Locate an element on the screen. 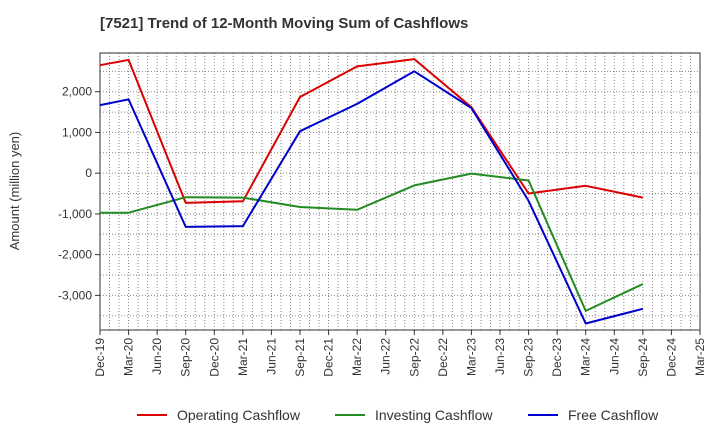  x-tick-label: Dec-20 is located at coordinates (214, 357).